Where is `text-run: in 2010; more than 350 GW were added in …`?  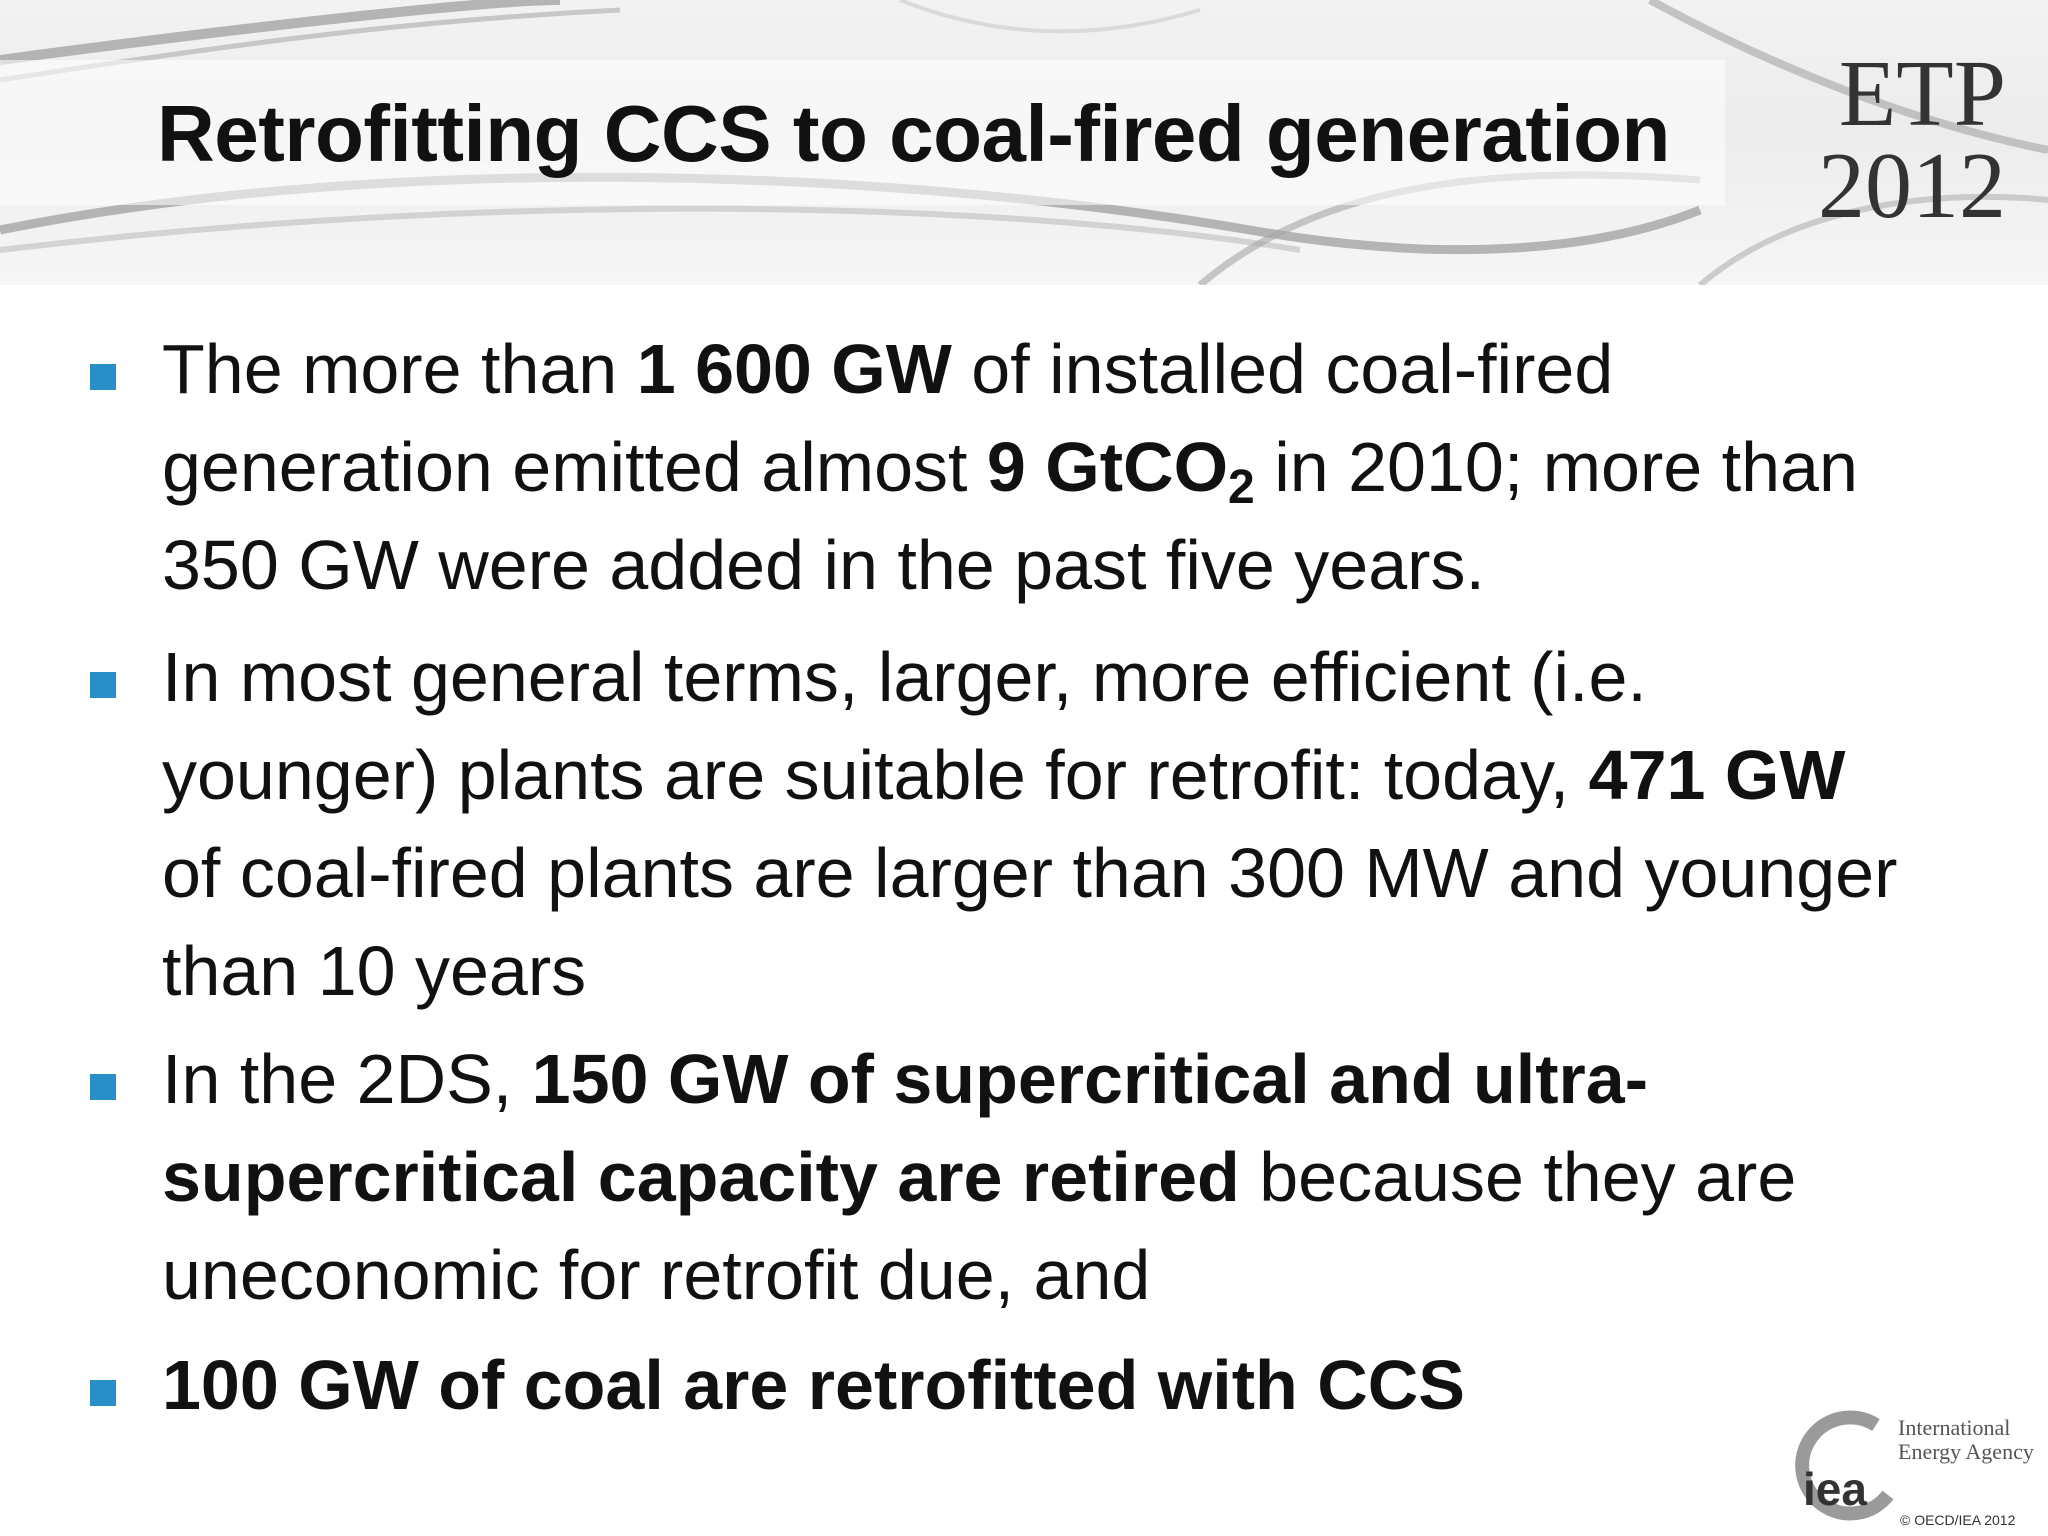
text-run: in 2010; more than 350 GW were added in … is located at coordinates (1010, 516).